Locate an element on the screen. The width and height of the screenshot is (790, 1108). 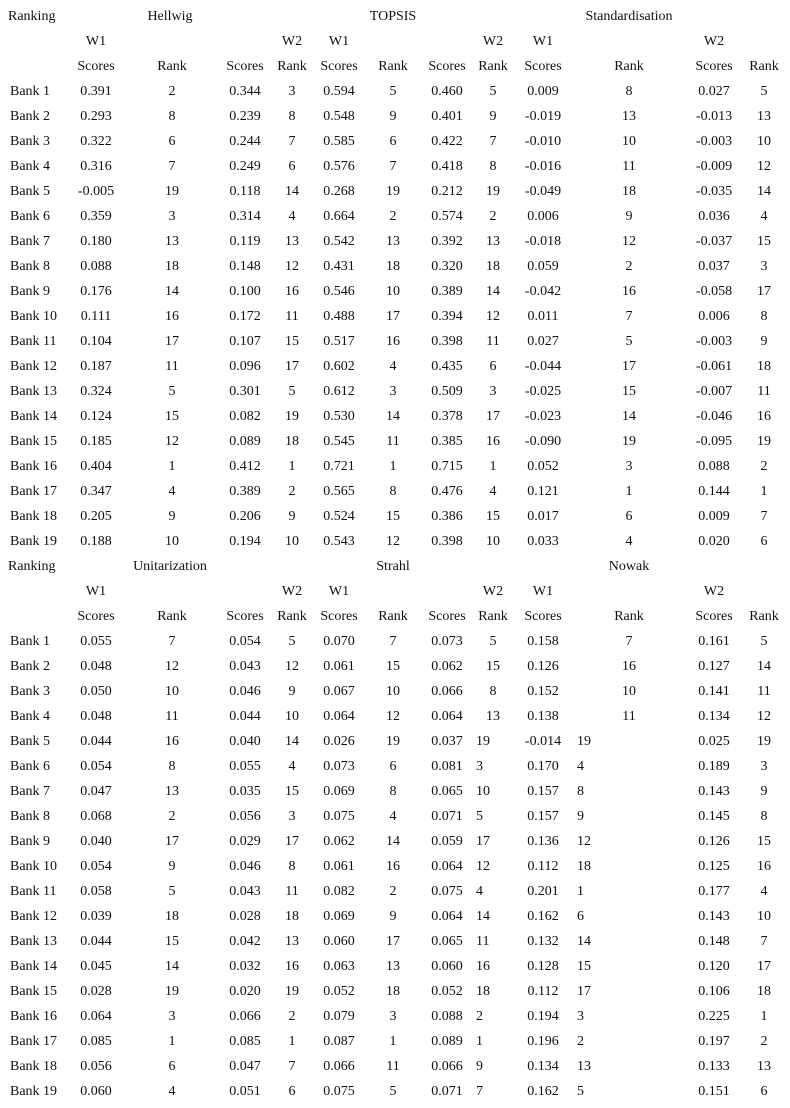
cell: 0.073 is located at coordinates (447, 641).